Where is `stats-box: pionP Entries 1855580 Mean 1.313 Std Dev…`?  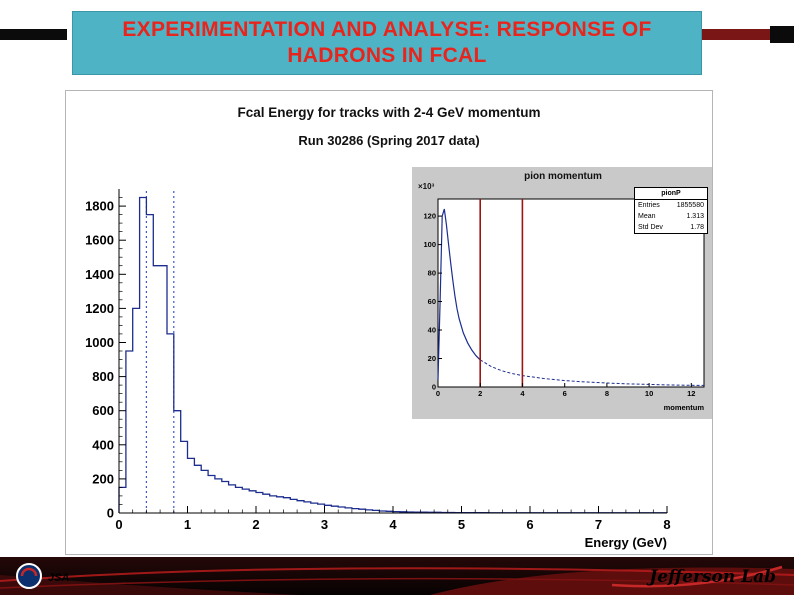 stats-box: pionP Entries 1855580 Mean 1.313 Std Dev… is located at coordinates (671, 210).